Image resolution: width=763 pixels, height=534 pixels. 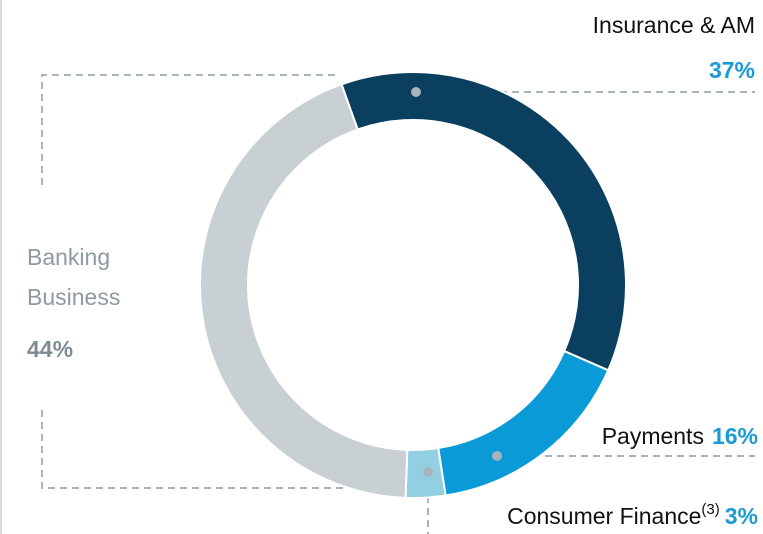 What do you see at coordinates (732, 70) in the screenshot?
I see `value-label: 37%` at bounding box center [732, 70].